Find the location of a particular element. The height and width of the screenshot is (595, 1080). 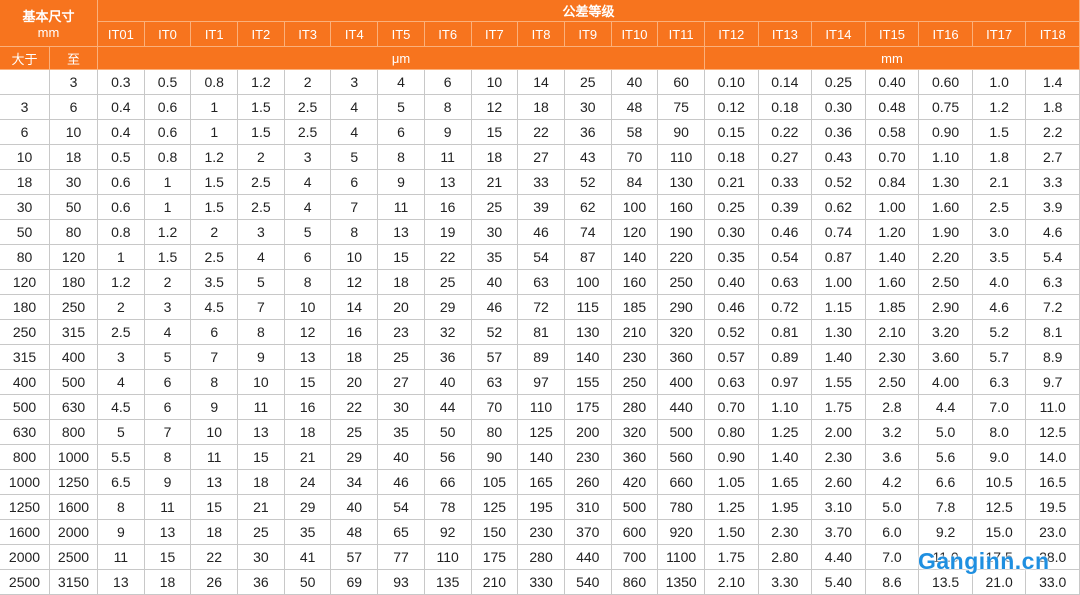

tolerance-cell: 41 is located at coordinates (308, 557).